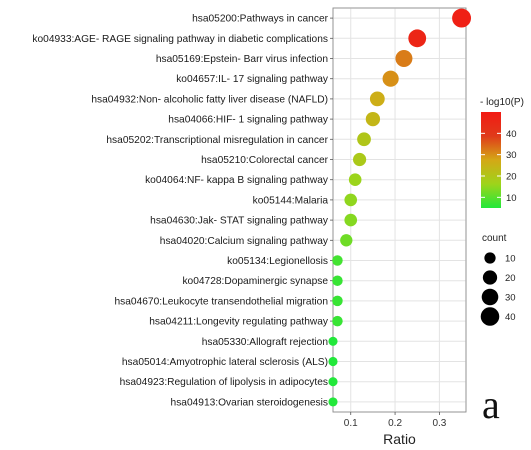 The width and height of the screenshot is (531, 450). I want to click on size-legend-title: count, so click(494, 238).